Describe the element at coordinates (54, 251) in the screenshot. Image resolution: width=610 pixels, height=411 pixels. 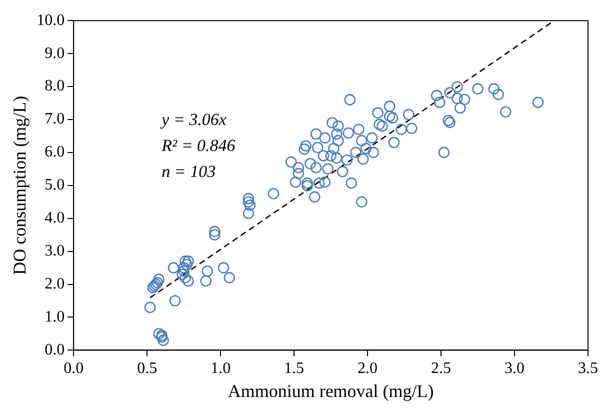
I see `y-tick-label: 3.0` at that location.